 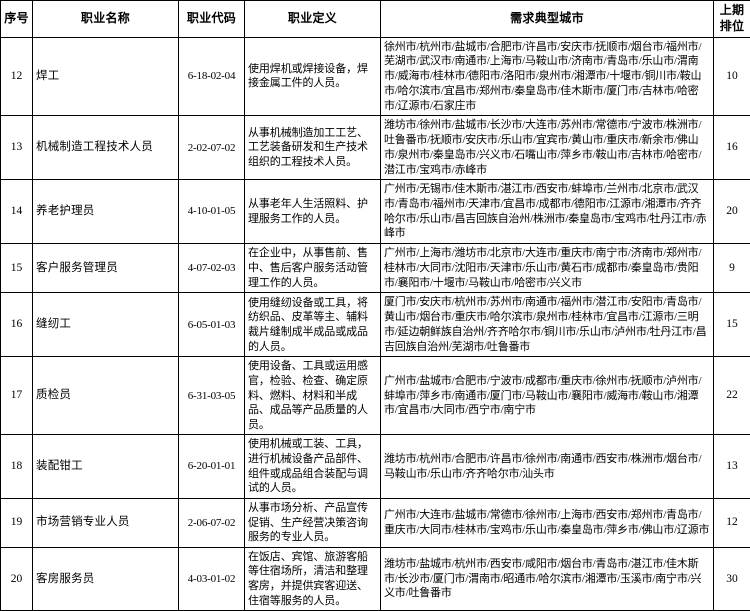 What do you see at coordinates (106, 212) in the screenshot?
I see `cell-occupation-name: 养老护理员` at bounding box center [106, 212].